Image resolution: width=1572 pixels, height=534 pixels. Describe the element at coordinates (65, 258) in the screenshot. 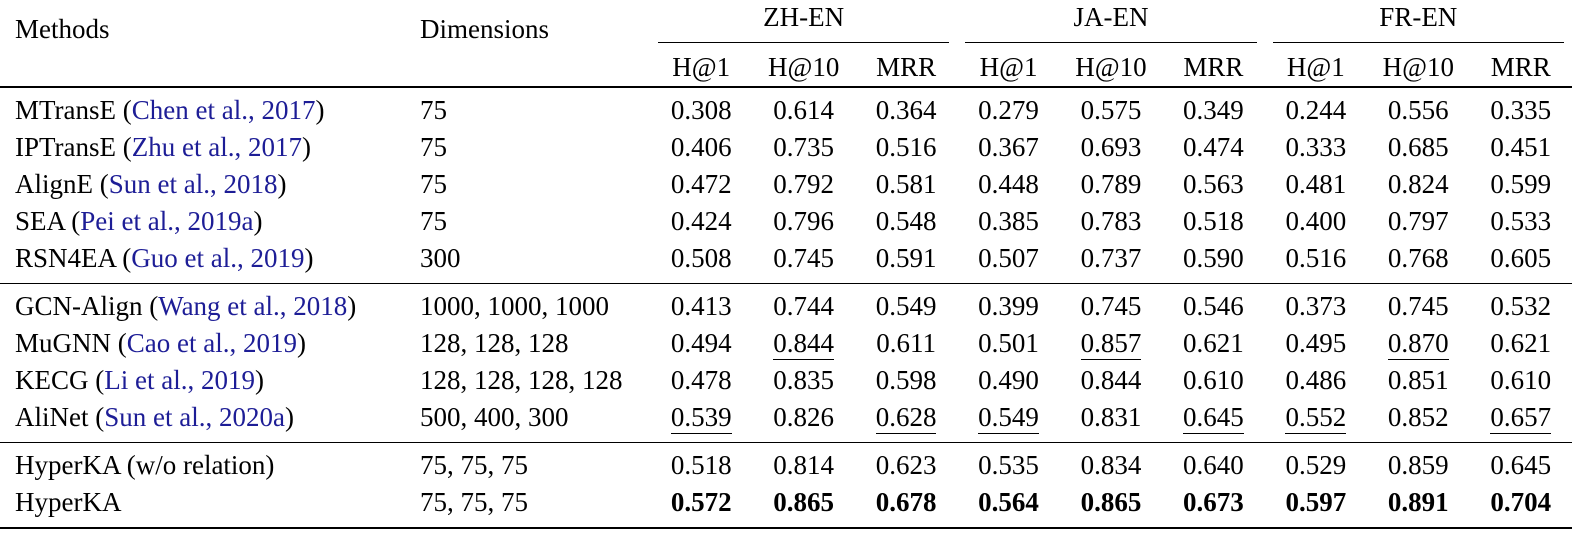

I see `method-name: RSN4EA` at that location.